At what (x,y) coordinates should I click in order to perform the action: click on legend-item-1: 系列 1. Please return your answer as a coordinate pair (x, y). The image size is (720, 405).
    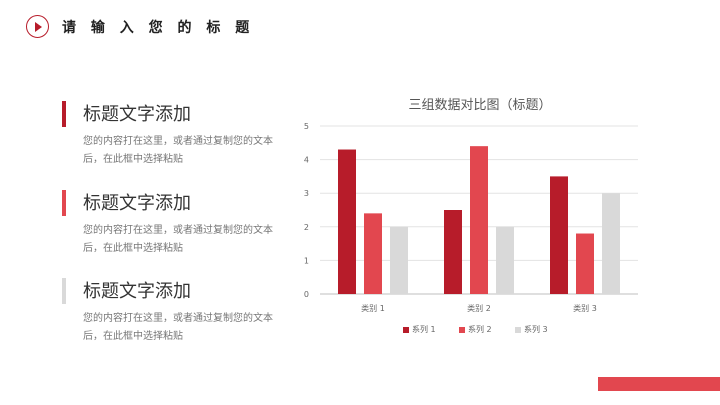
    Looking at the image, I should click on (419, 329).